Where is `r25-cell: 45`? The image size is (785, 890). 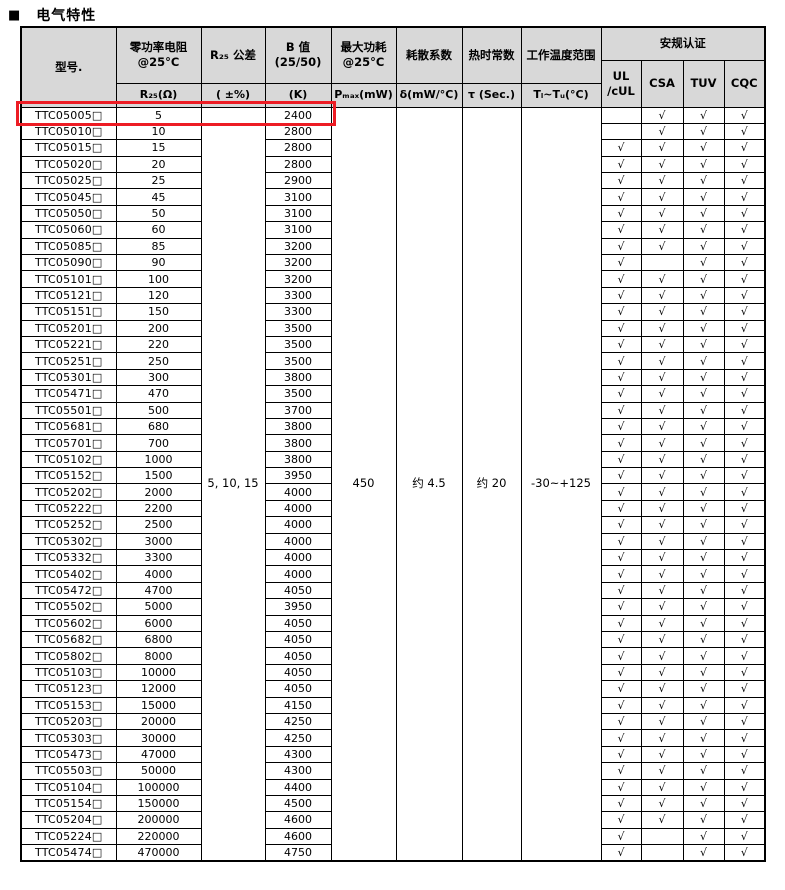
r25-cell: 45 is located at coordinates (158, 197).